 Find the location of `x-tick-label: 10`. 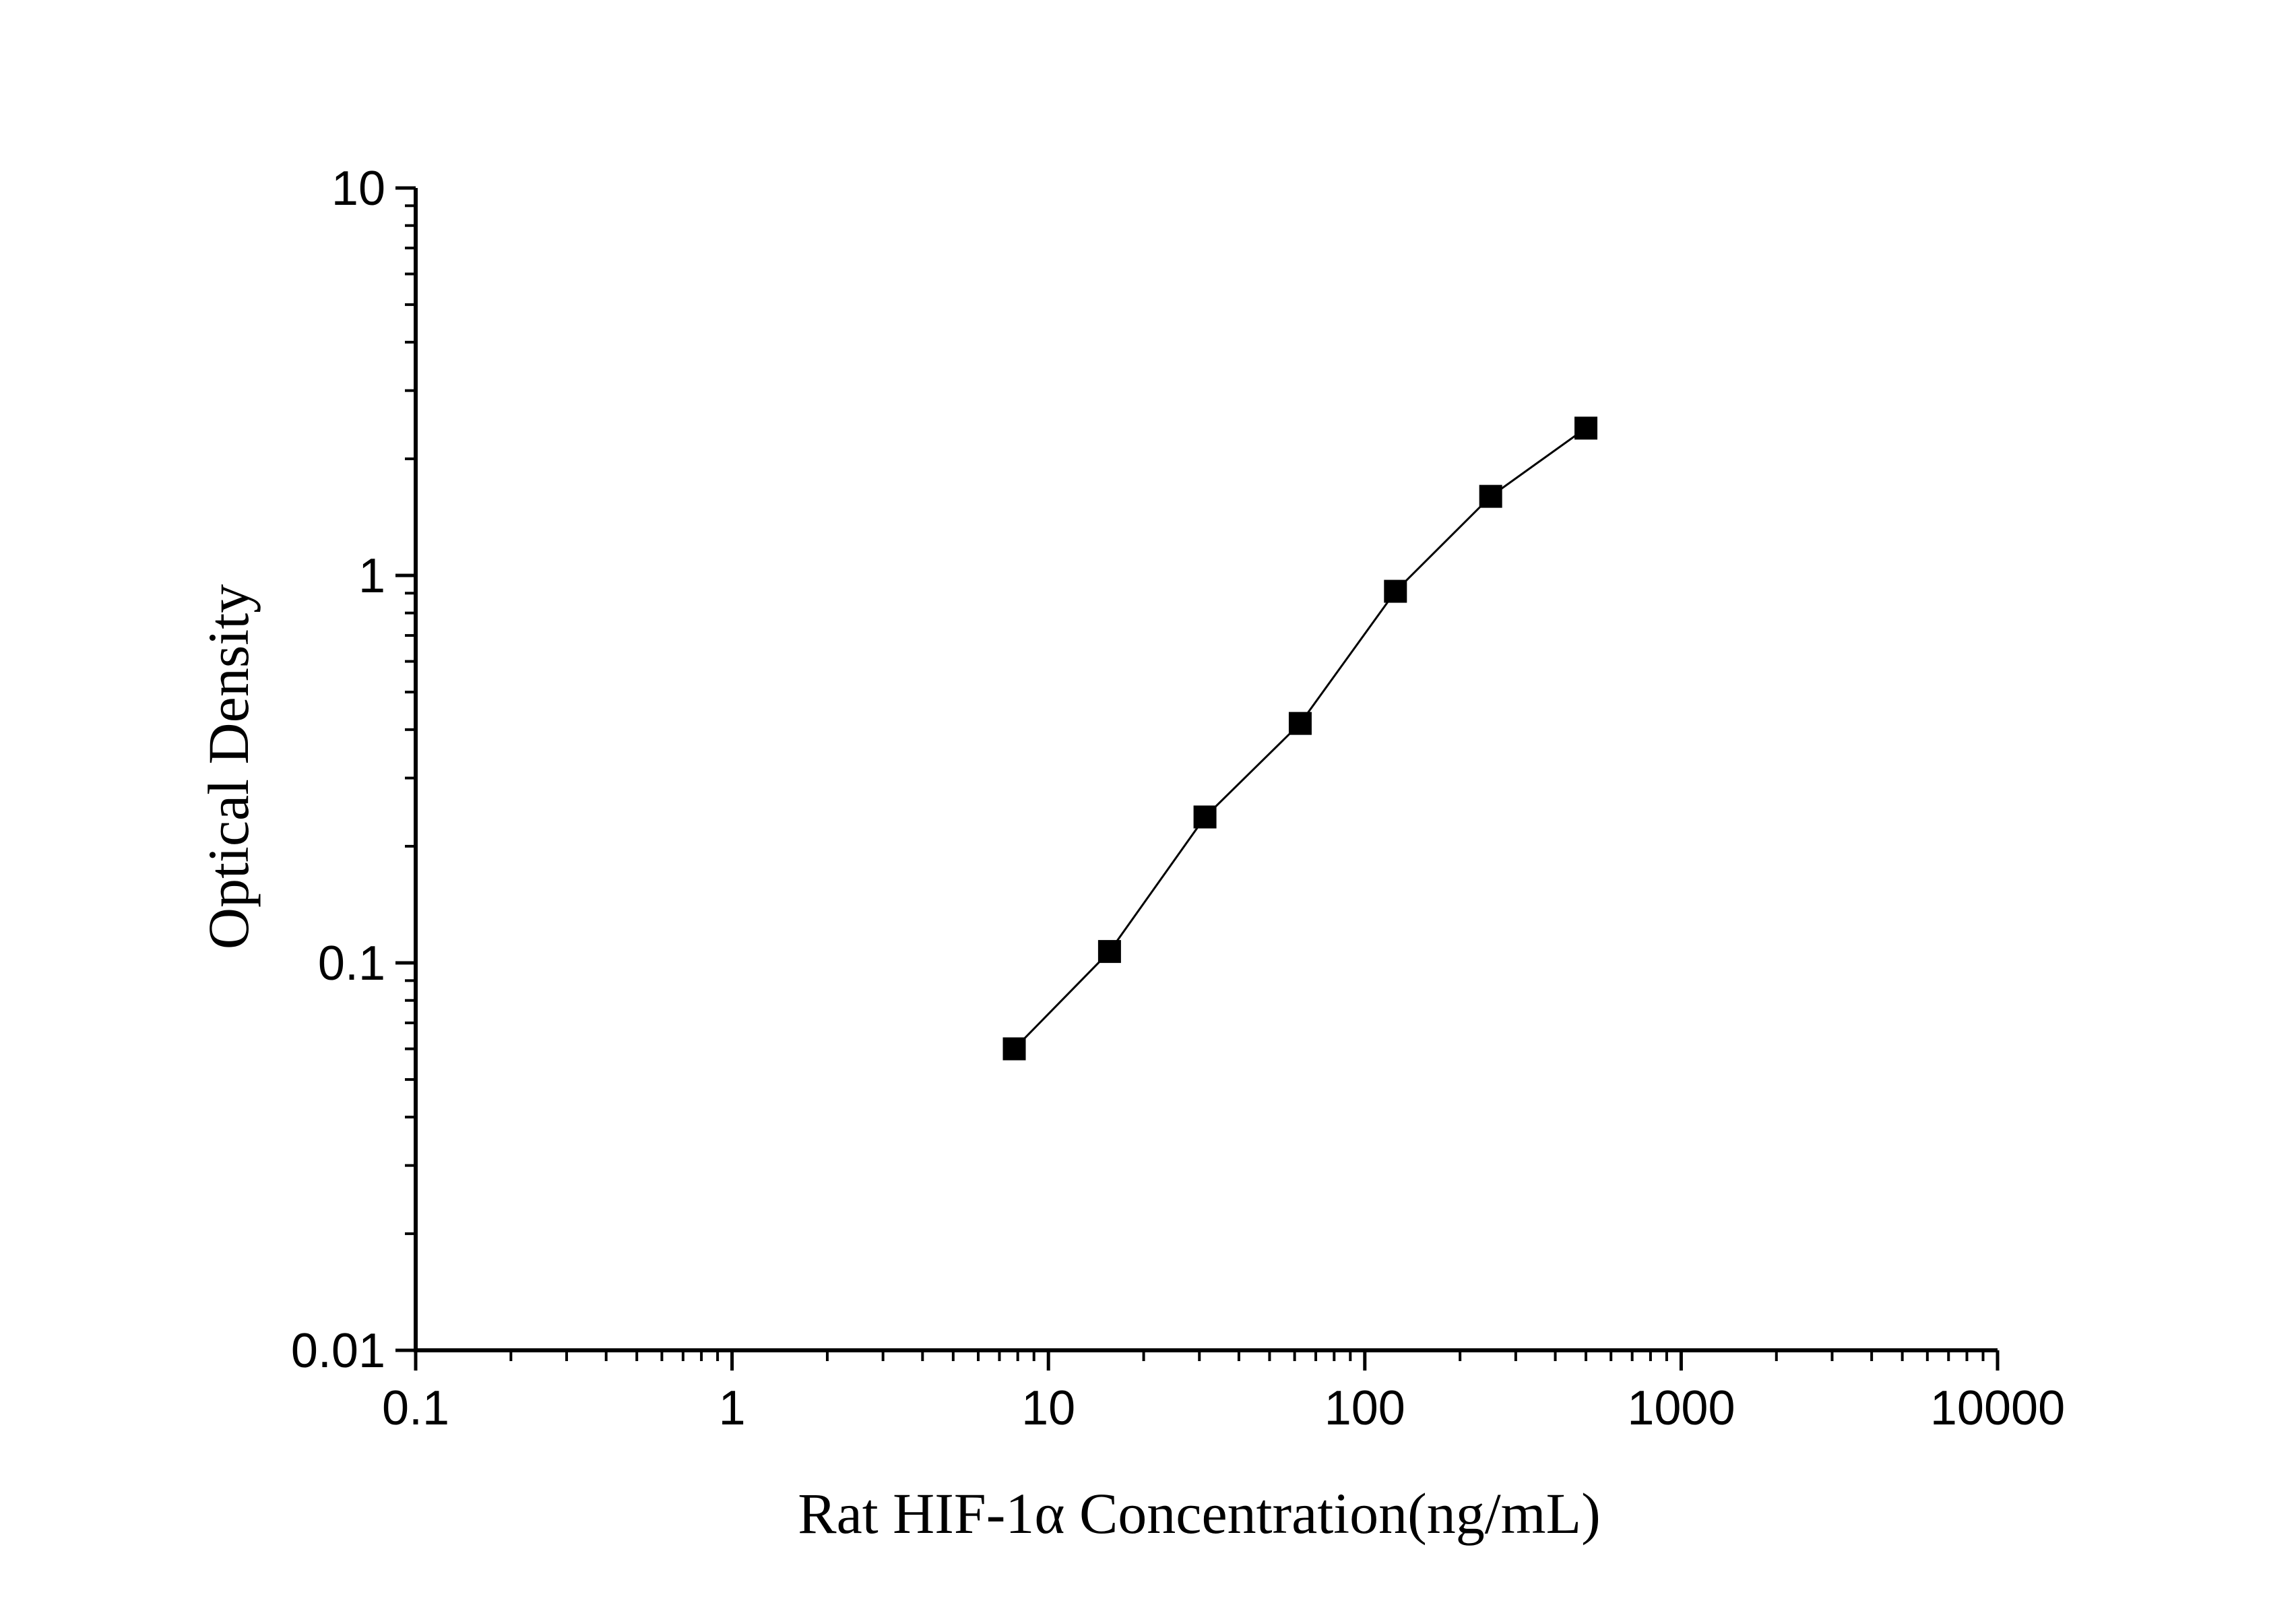

x-tick-label: 10 is located at coordinates (1048, 1408).